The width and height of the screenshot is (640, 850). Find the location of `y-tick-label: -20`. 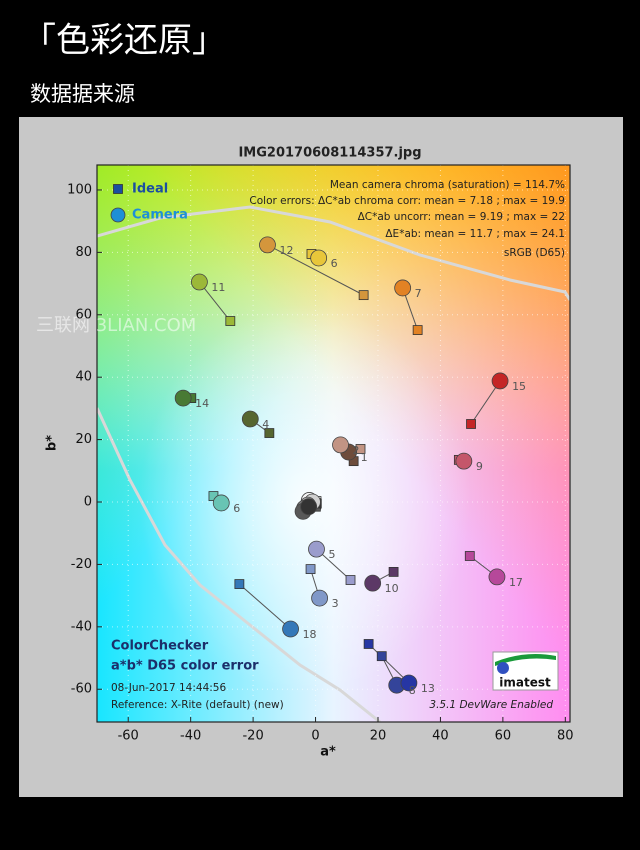

y-tick-label: -20 is located at coordinates (81, 564).